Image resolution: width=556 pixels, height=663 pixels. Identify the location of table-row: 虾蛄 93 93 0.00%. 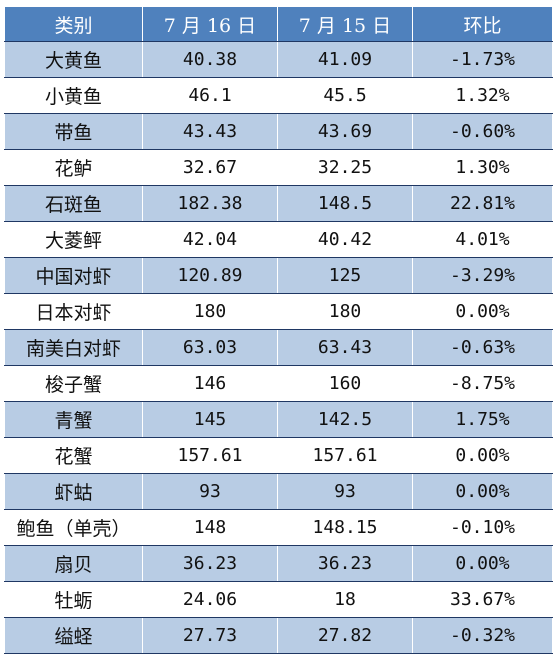
(278, 491).